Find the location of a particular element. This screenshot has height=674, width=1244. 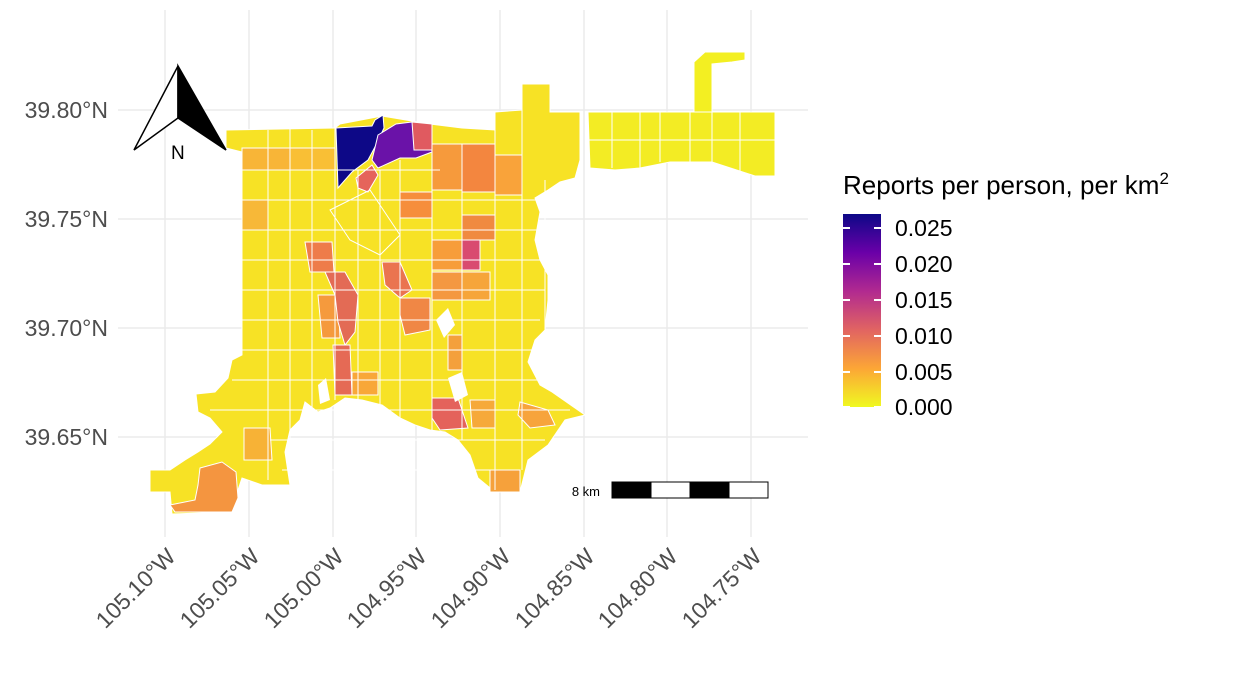

legend-tick-0.010: 0.010 is located at coordinates (924, 336).